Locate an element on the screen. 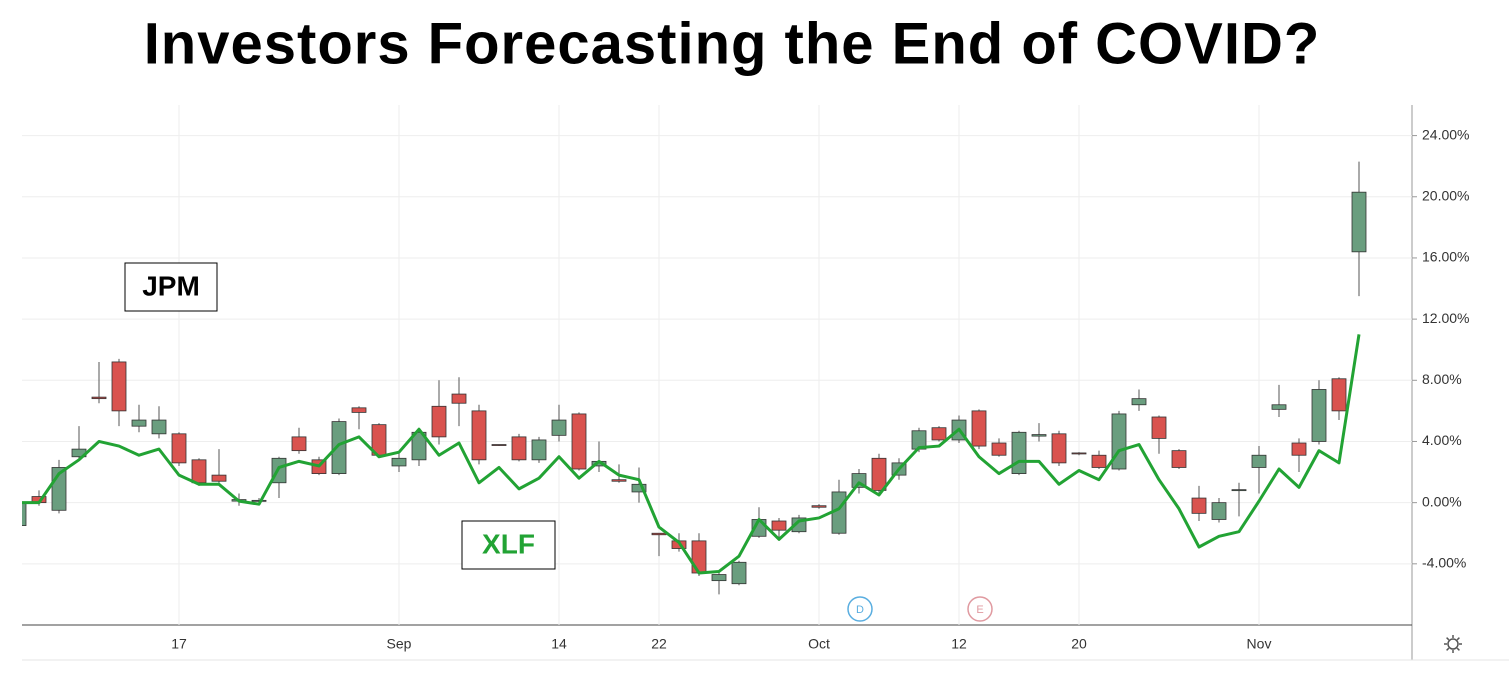  y-tick-label: 20.00% is located at coordinates (1445, 195).